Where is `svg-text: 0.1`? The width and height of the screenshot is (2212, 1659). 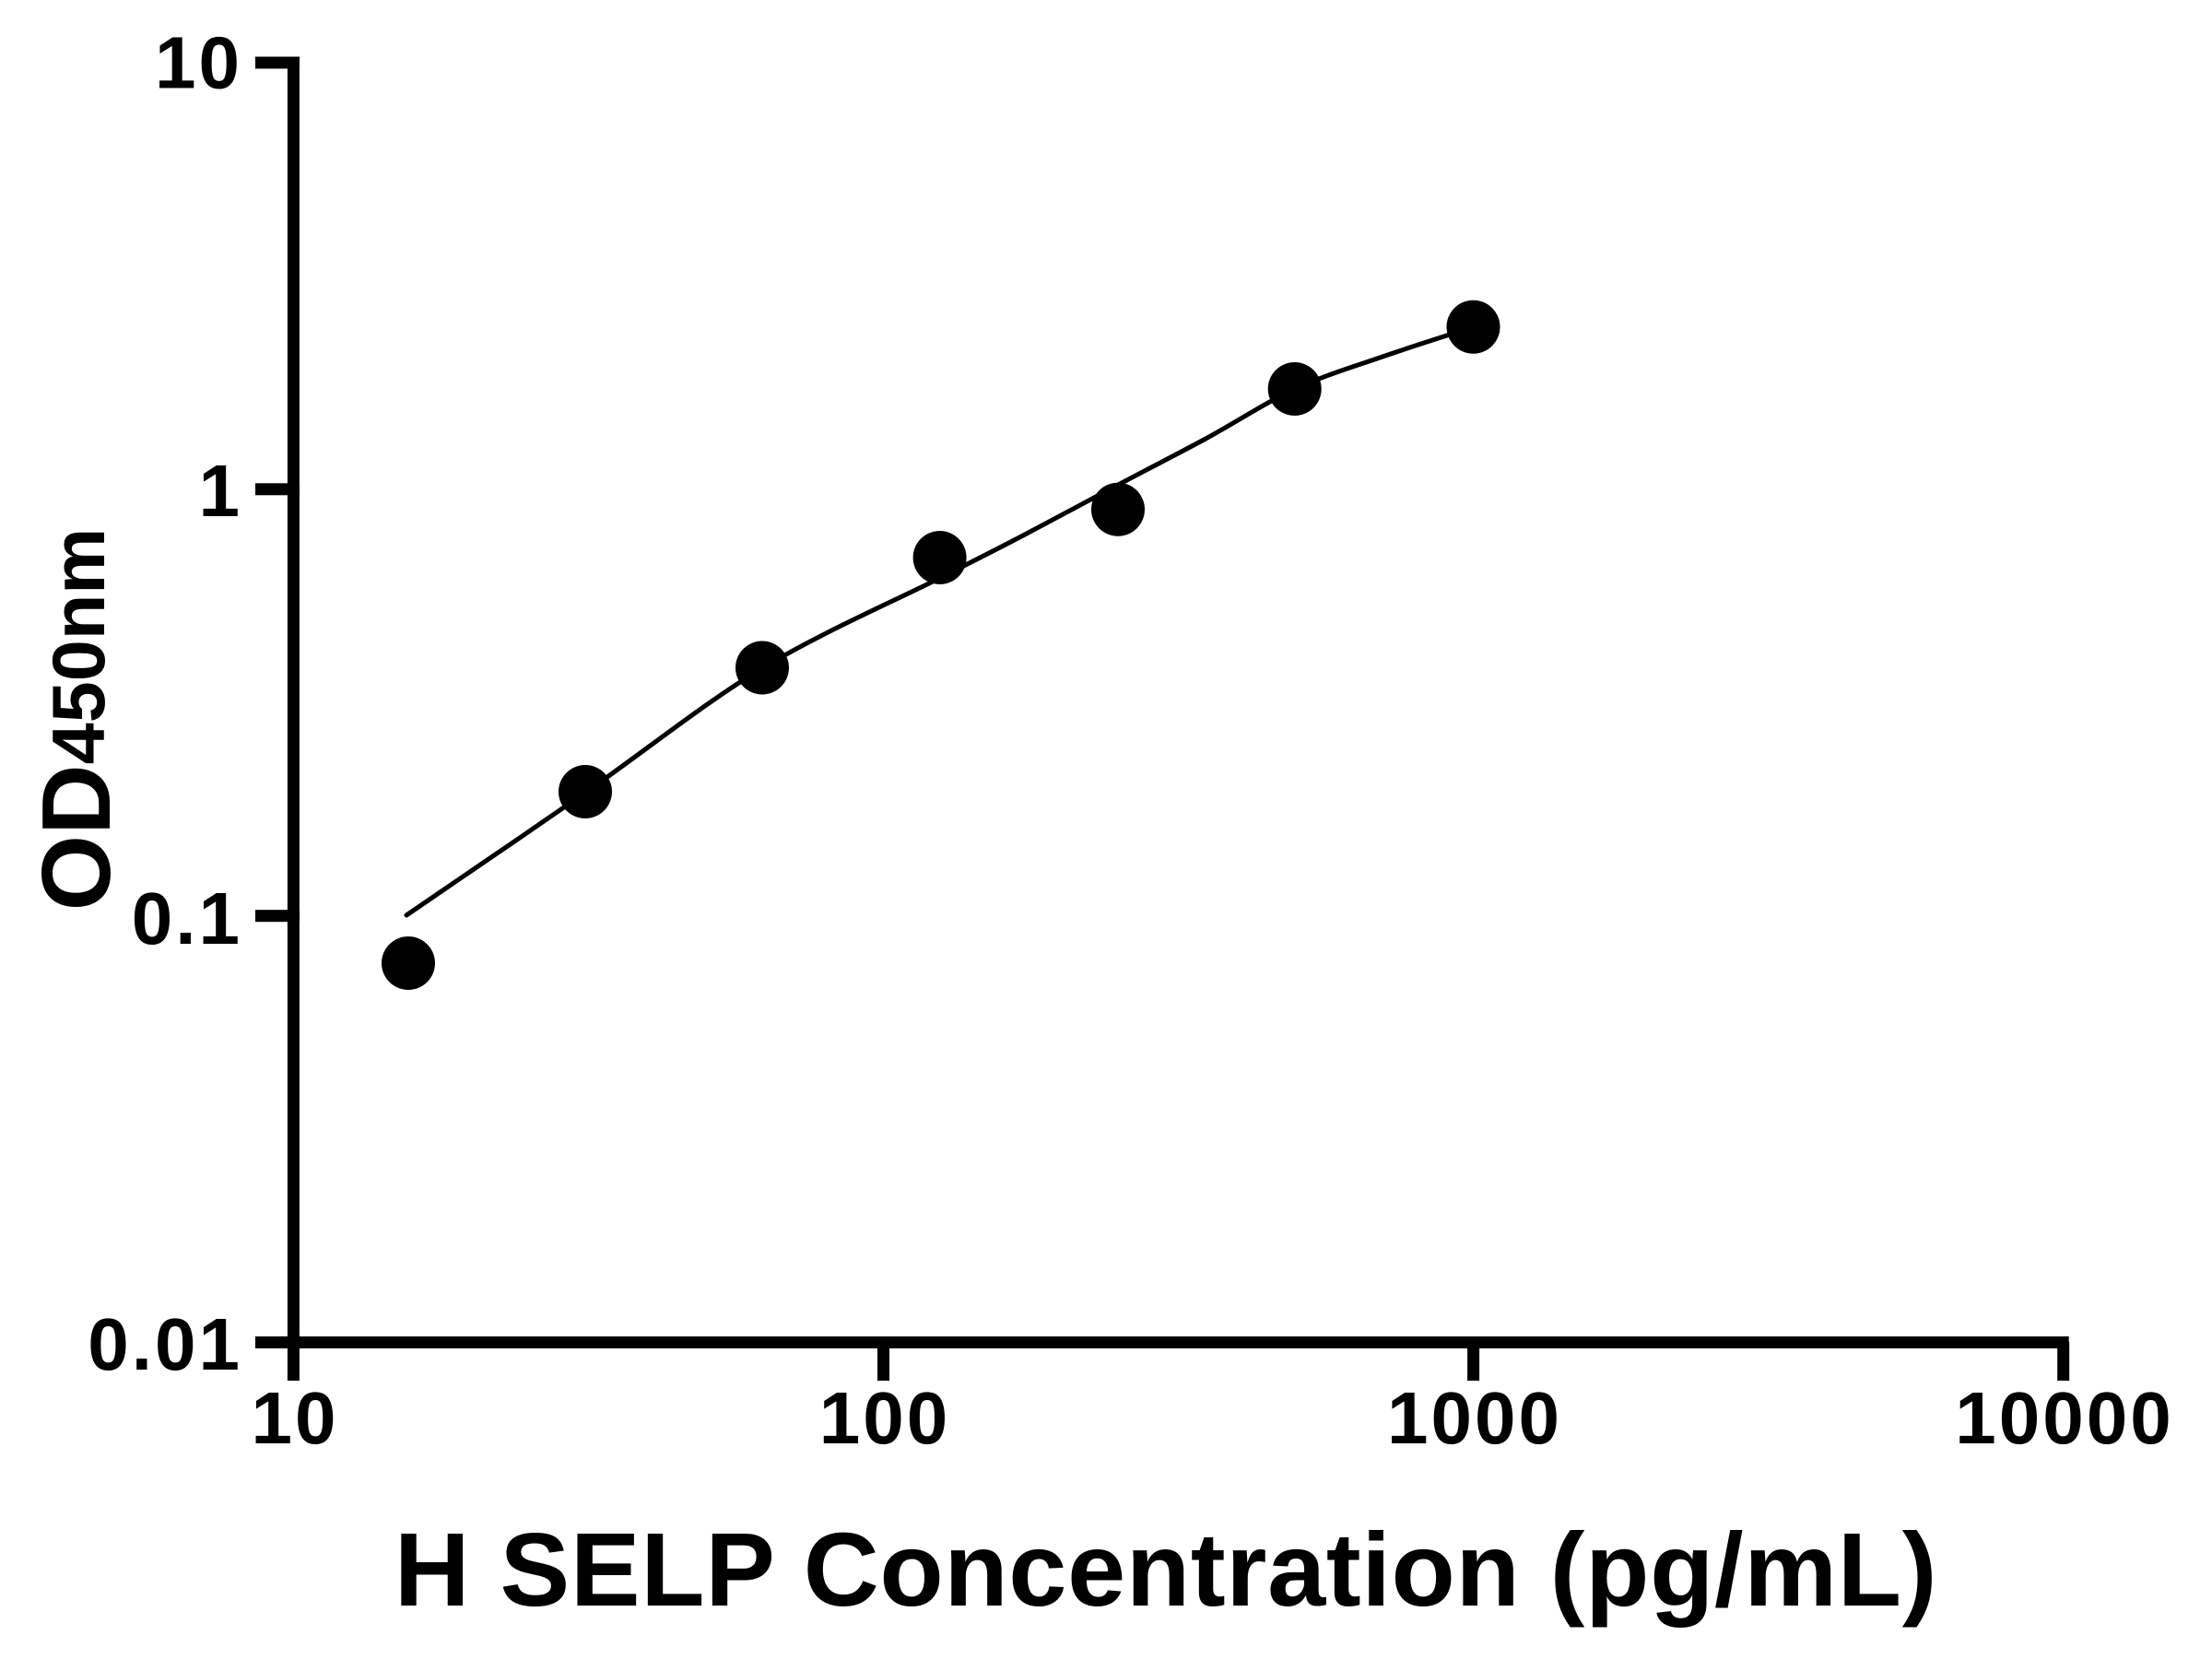 svg-text: 0.1 is located at coordinates (187, 918).